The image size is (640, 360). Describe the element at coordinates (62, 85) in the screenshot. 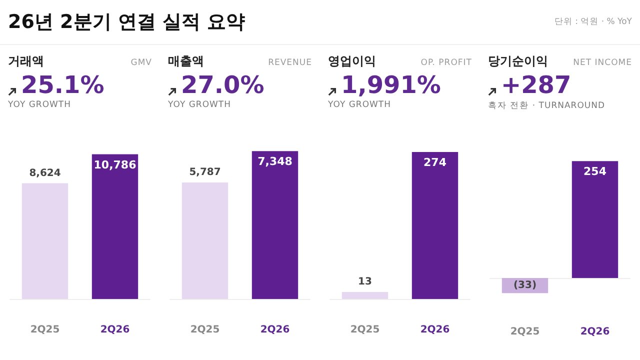

I see `text: 25.1%` at that location.